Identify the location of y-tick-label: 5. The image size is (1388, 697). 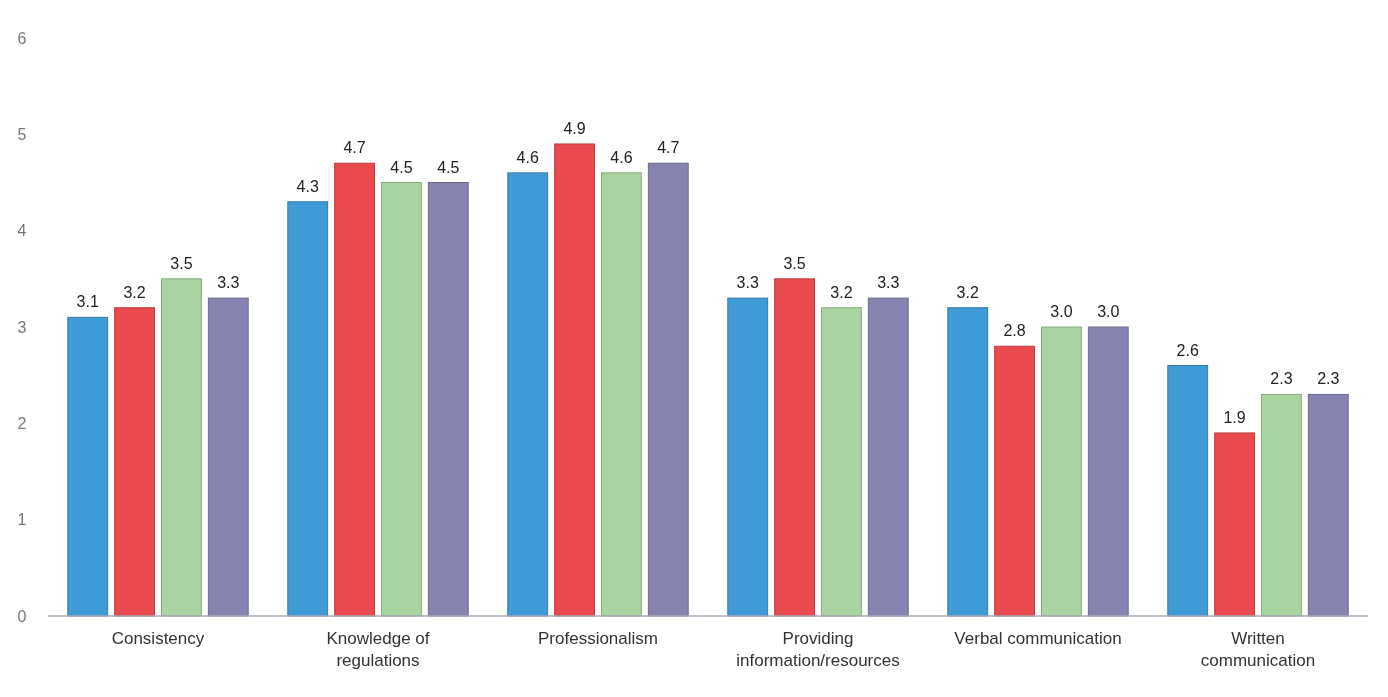
(22, 134).